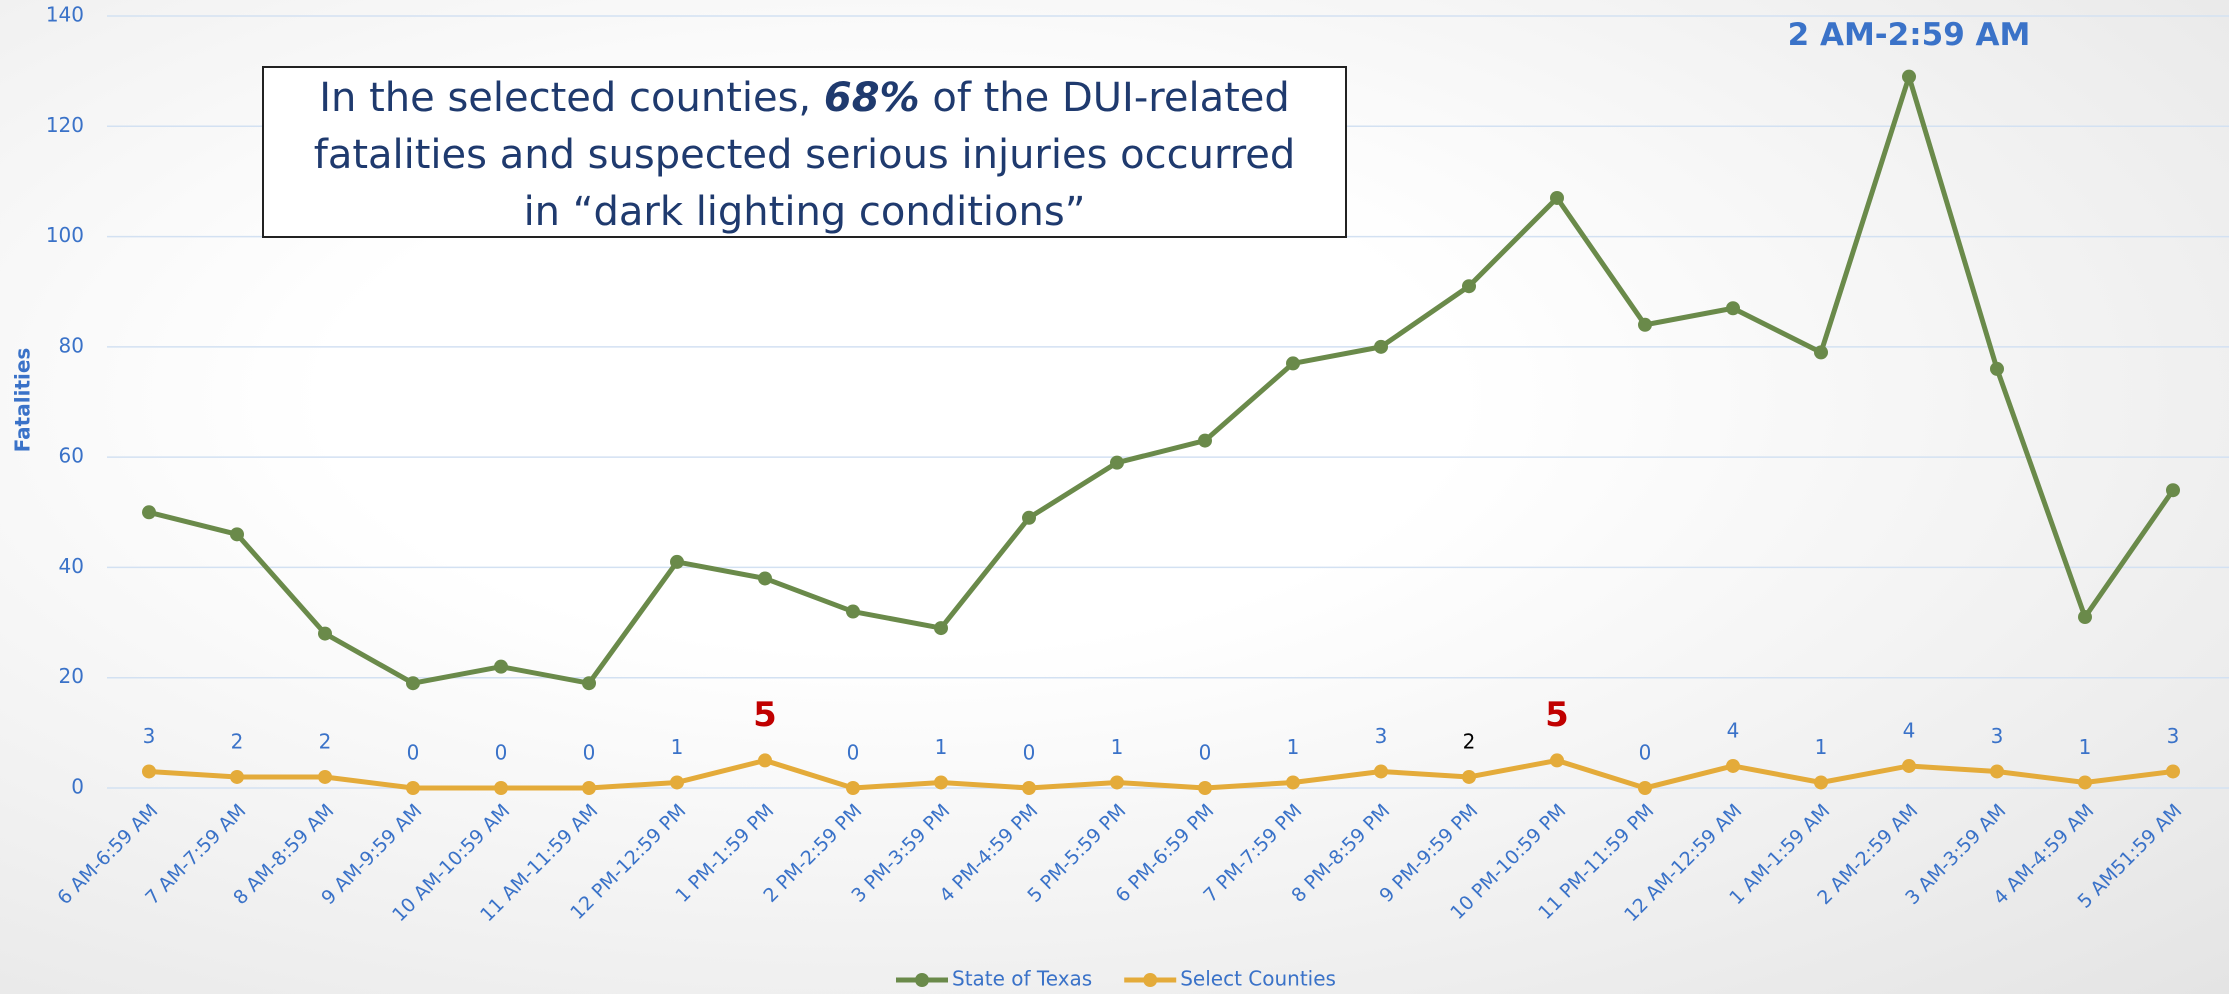 This screenshot has width=2229, height=994. Describe the element at coordinates (65, 235) in the screenshot. I see `y-tick-label: 100` at that location.